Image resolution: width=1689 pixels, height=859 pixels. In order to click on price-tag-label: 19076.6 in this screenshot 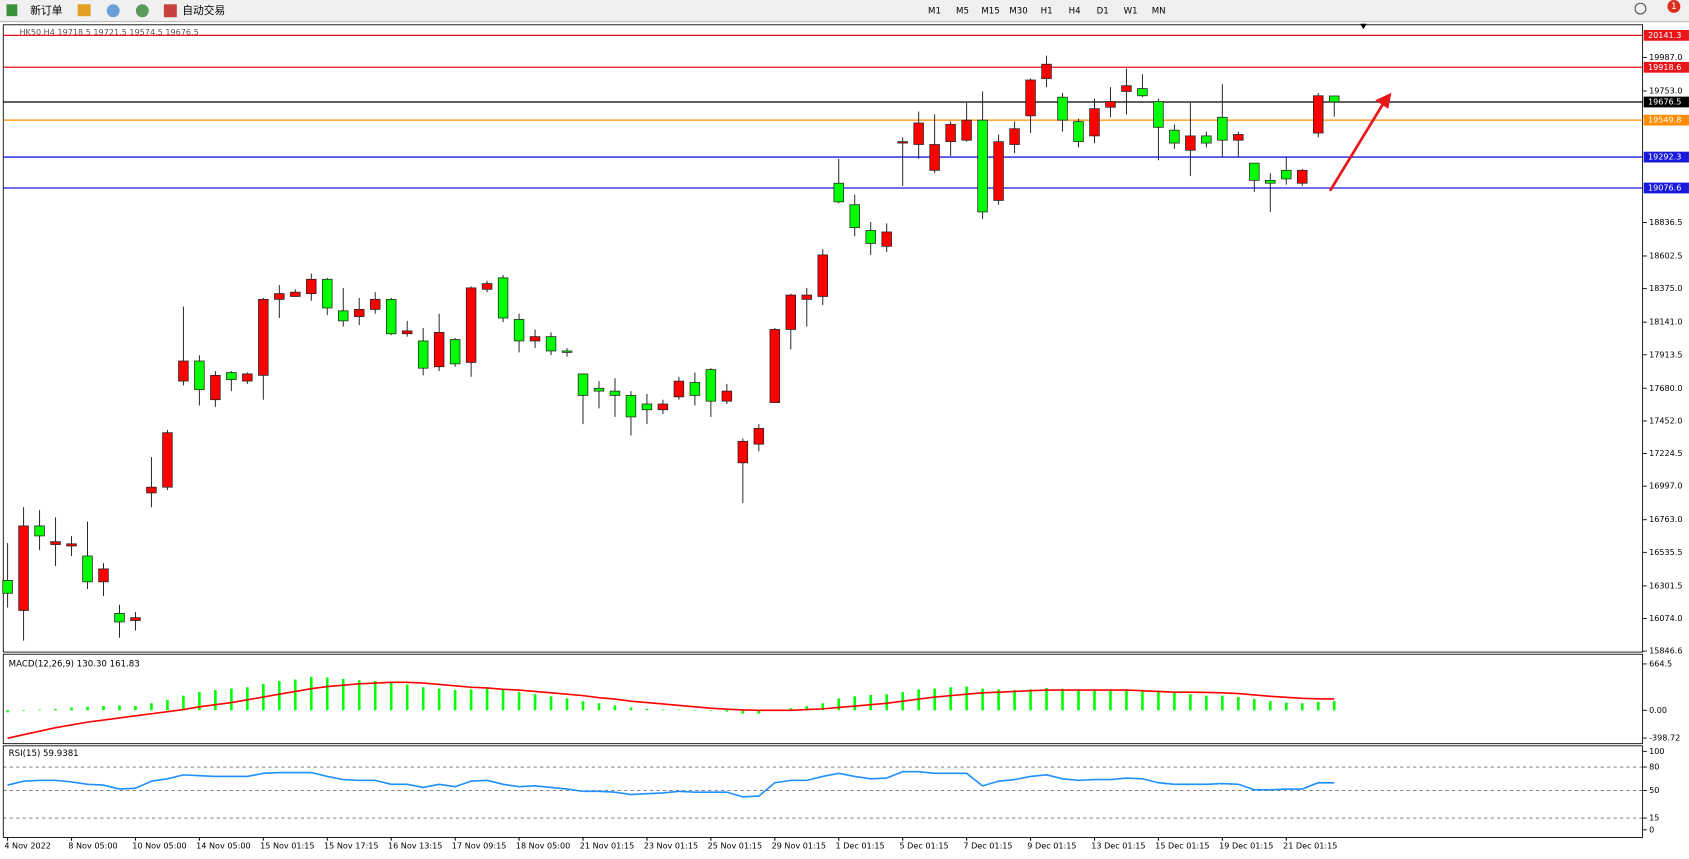, I will do `click(1664, 188)`.